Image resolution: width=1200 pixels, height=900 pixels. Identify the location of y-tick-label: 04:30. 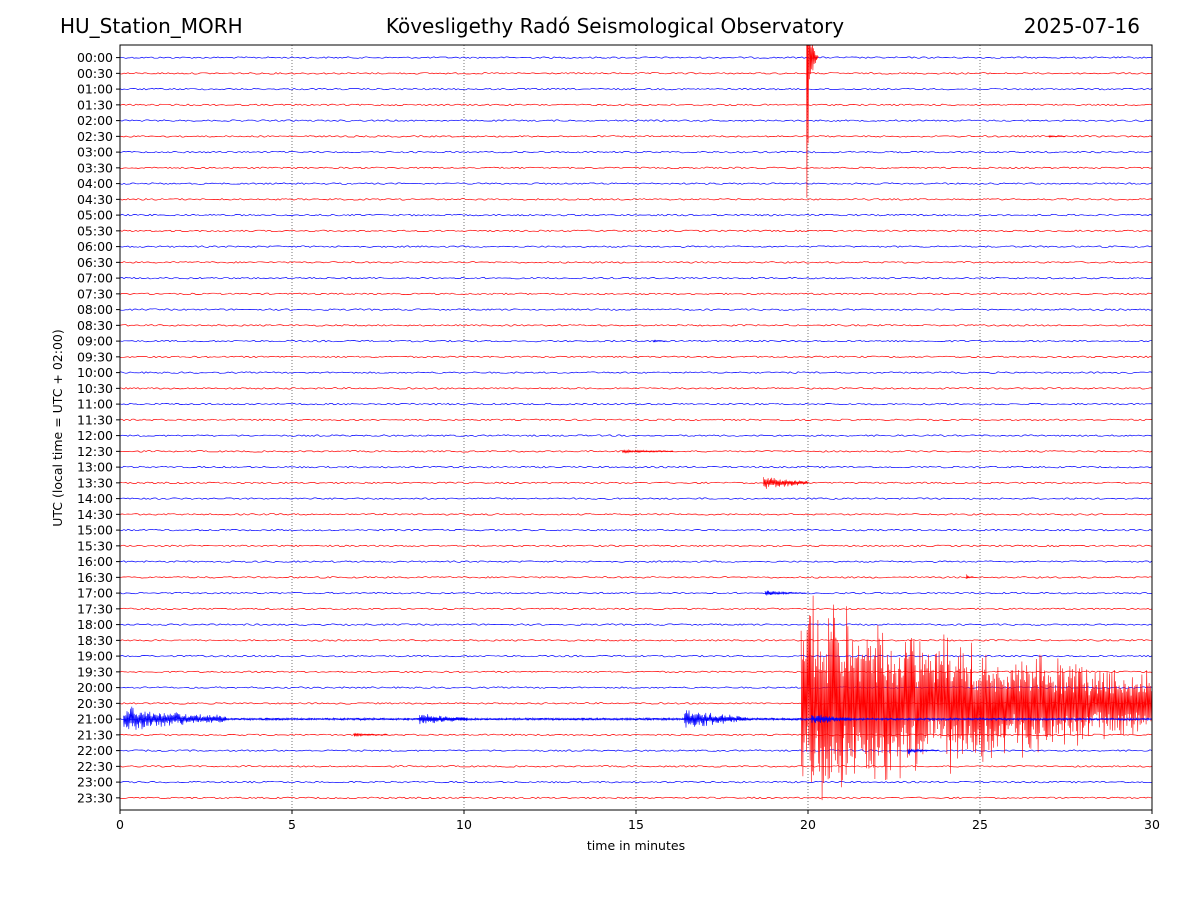
(95, 199).